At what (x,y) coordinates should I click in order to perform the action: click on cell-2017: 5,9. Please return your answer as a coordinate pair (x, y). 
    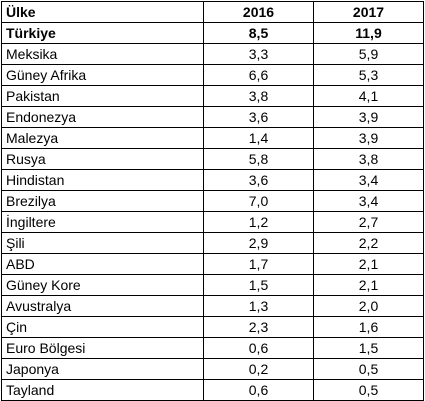
    Looking at the image, I should click on (368, 54).